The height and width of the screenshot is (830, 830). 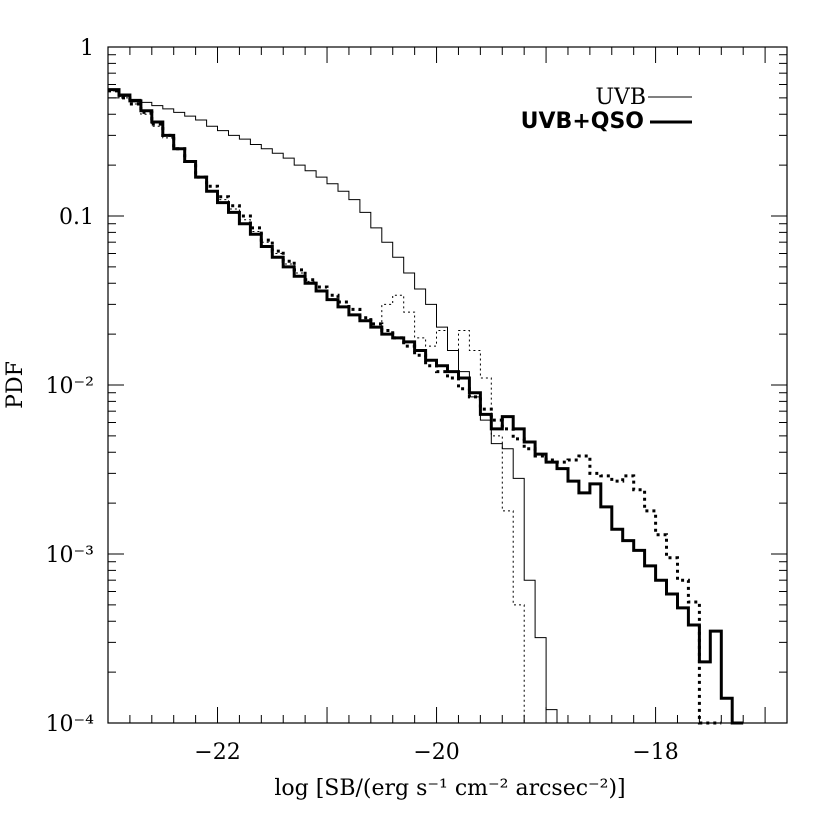 I want to click on y-tick-label: 10⁻³, so click(x=70, y=555).